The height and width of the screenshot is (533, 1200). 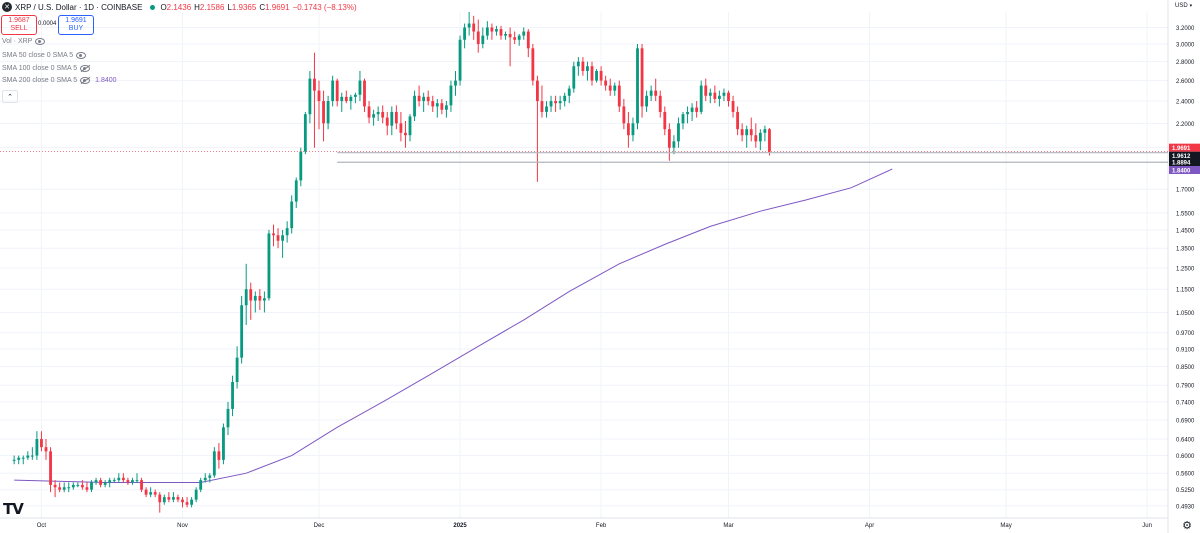 I want to click on chevron-down-icon: ▾, so click(x=1191, y=6).